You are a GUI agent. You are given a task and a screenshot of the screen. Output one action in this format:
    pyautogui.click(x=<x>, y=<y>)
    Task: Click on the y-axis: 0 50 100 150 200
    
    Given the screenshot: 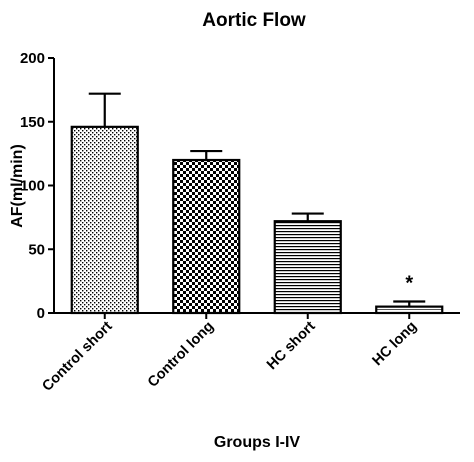 What is the action you would take?
    pyautogui.click(x=37, y=186)
    